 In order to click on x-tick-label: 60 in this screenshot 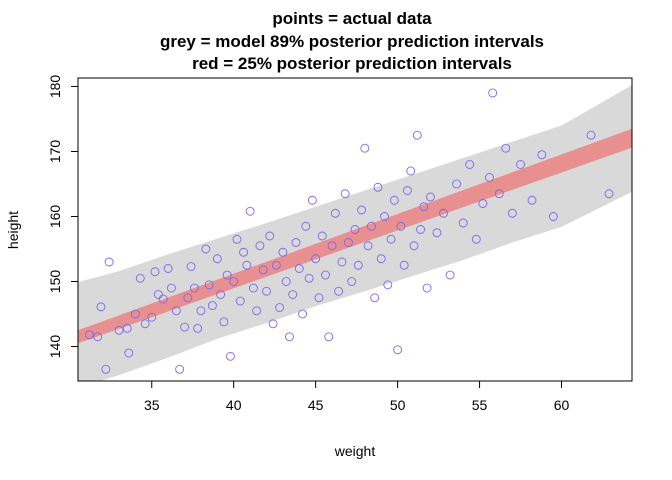, I will do `click(562, 405)`.